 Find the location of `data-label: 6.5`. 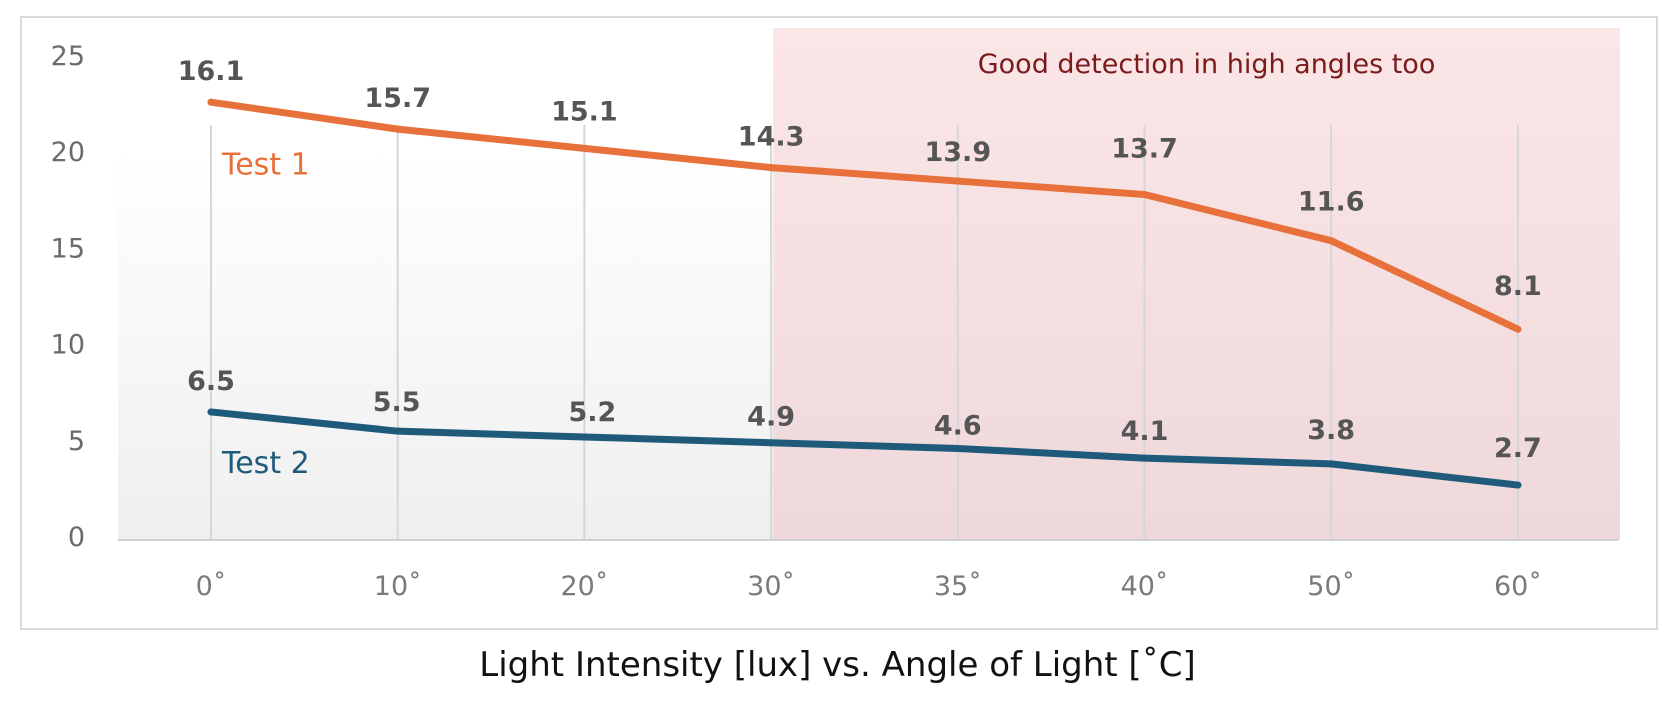

data-label: 6.5 is located at coordinates (211, 381).